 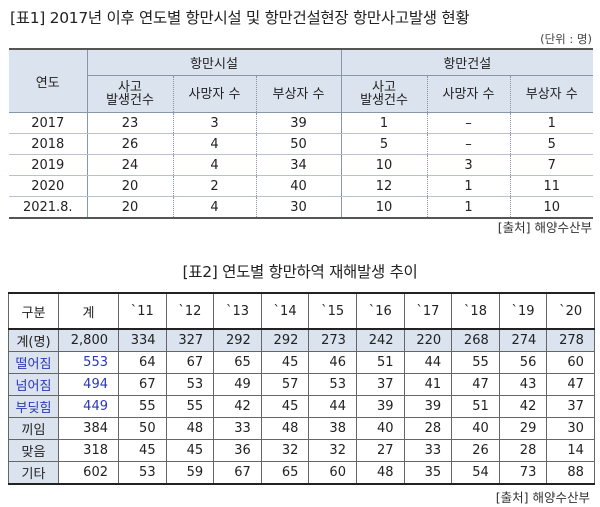 I want to click on year-cell: 2019, so click(x=48, y=165).